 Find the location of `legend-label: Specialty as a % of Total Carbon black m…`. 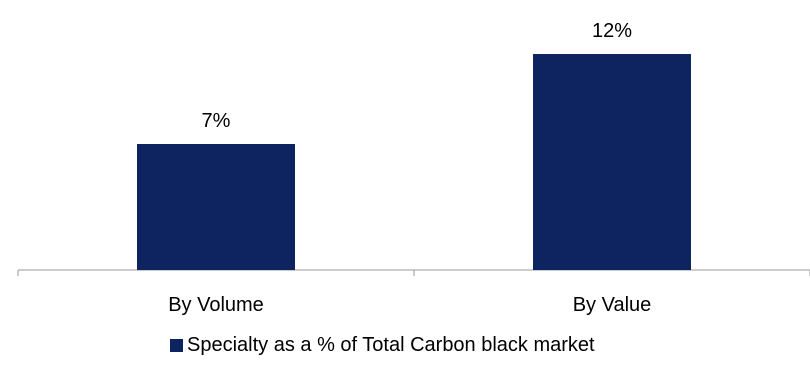

legend-label: Specialty as a % of Total Carbon black m… is located at coordinates (391, 345).